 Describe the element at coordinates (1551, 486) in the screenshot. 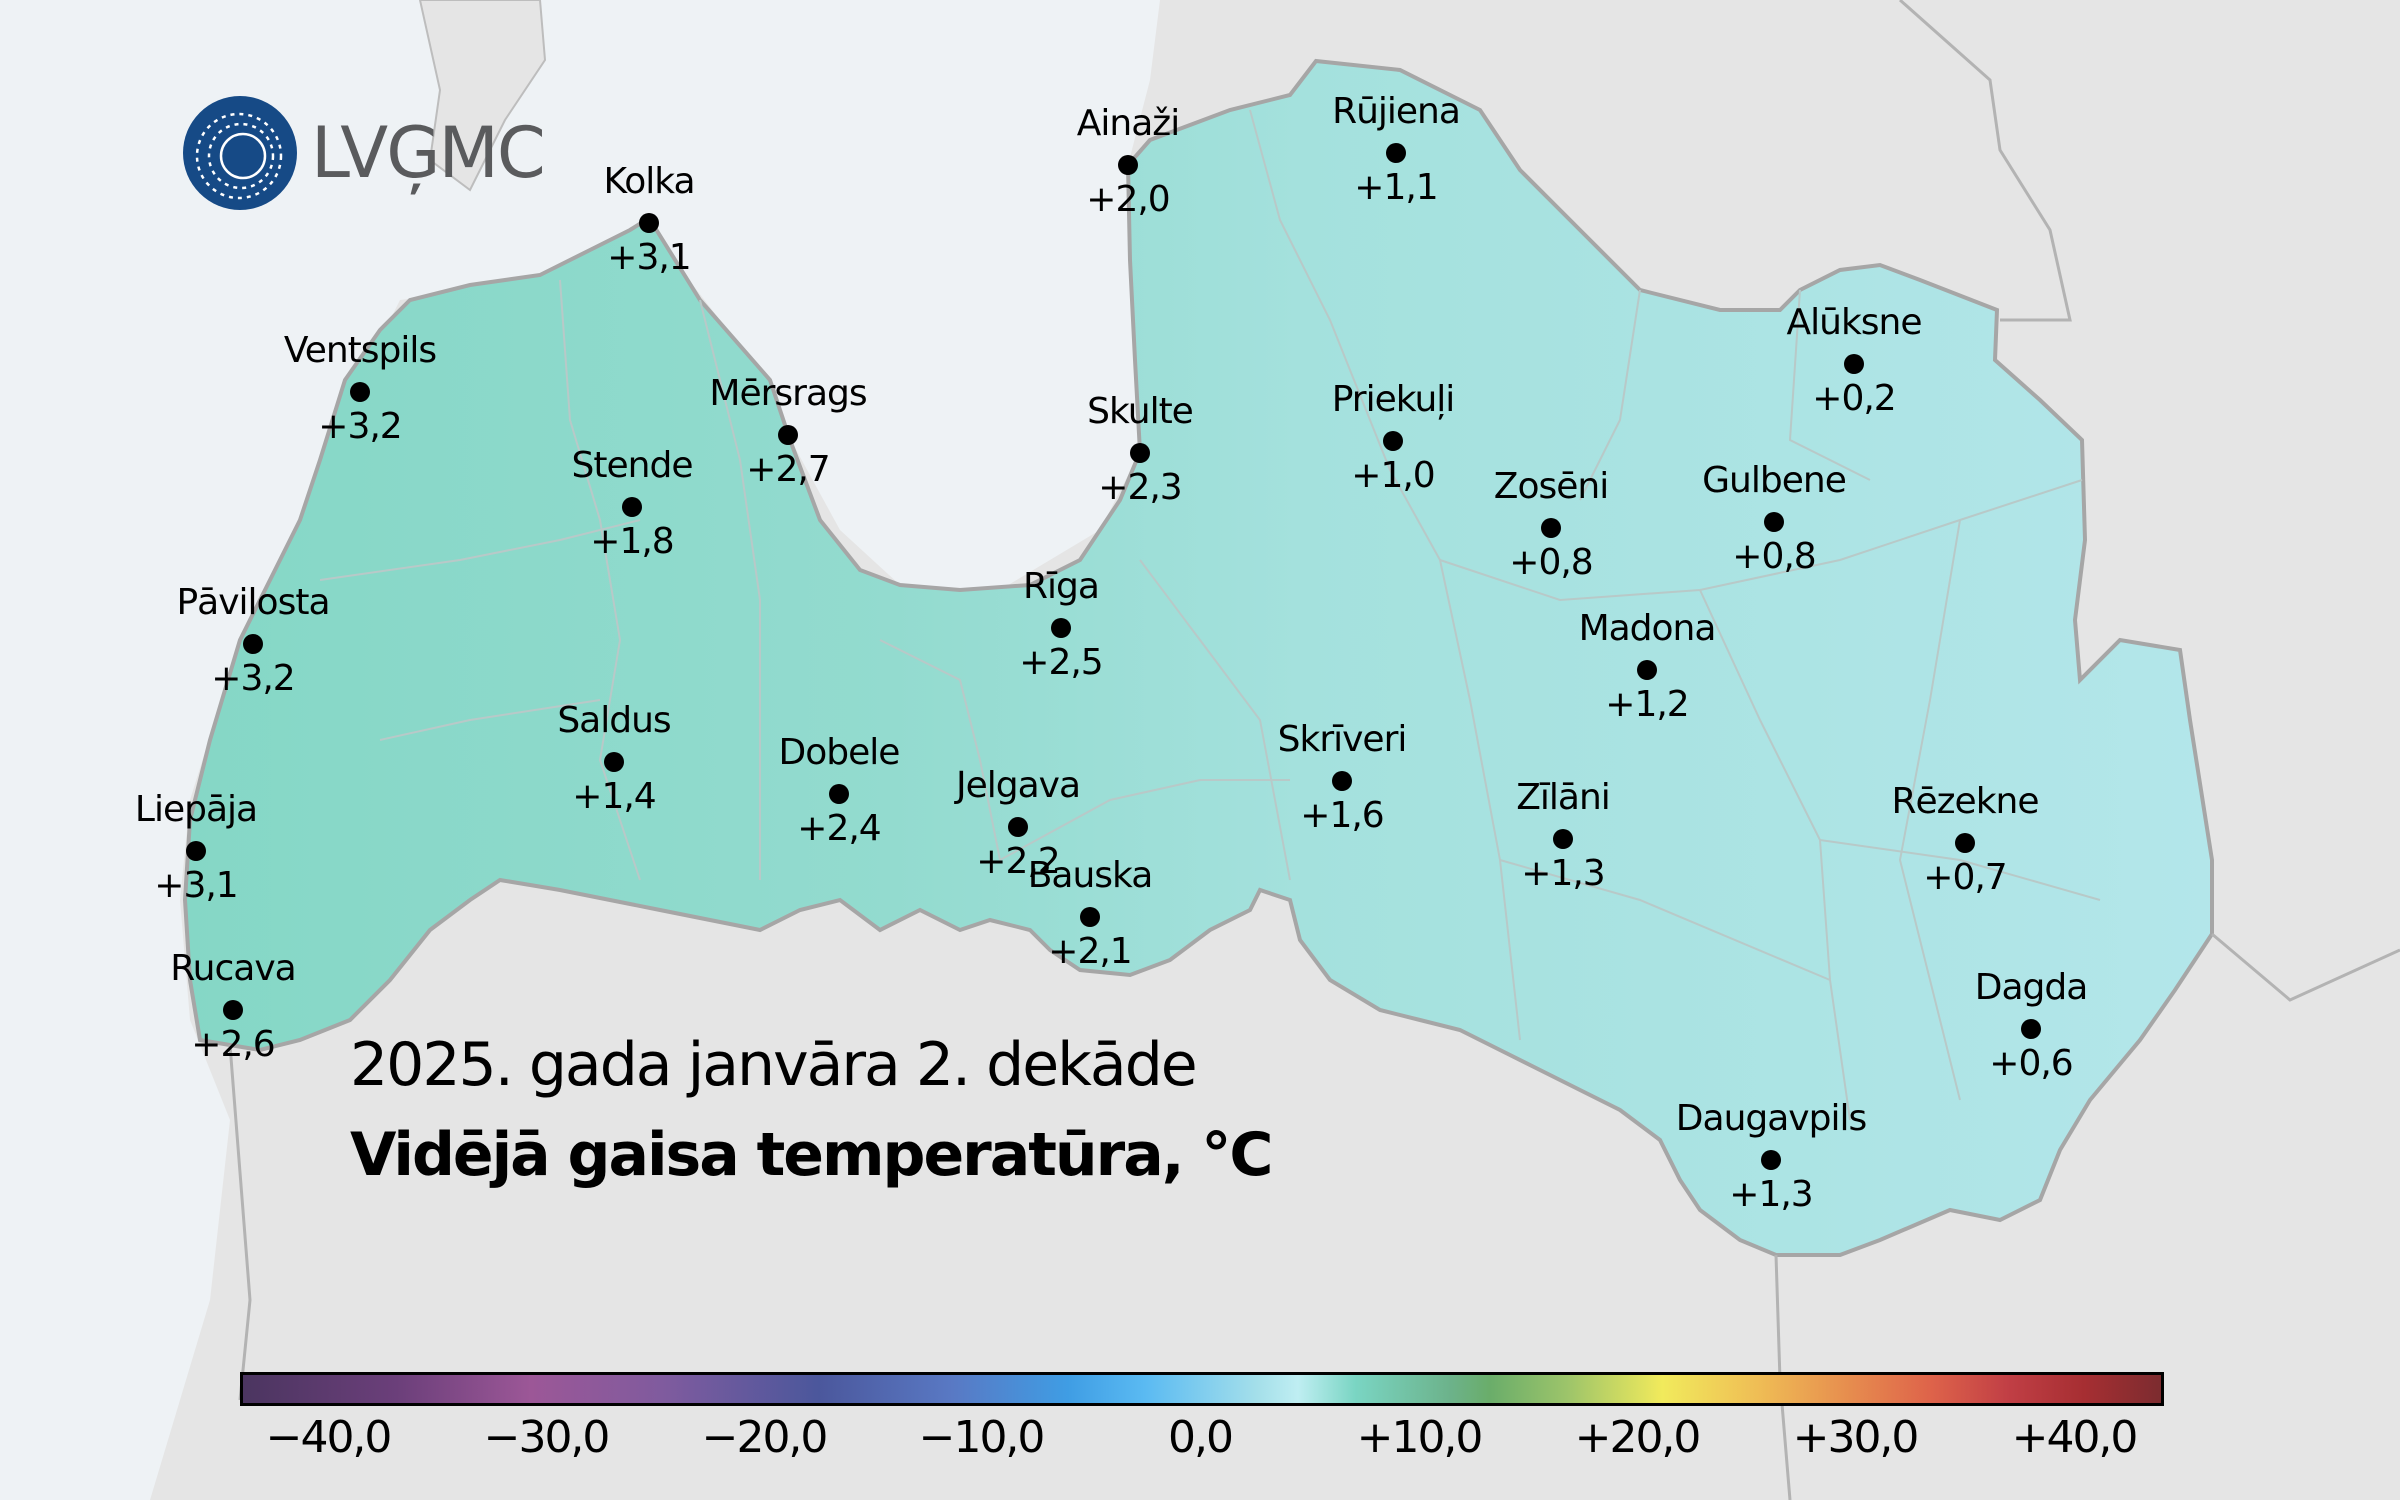

I see `station-name: Zosēni` at that location.